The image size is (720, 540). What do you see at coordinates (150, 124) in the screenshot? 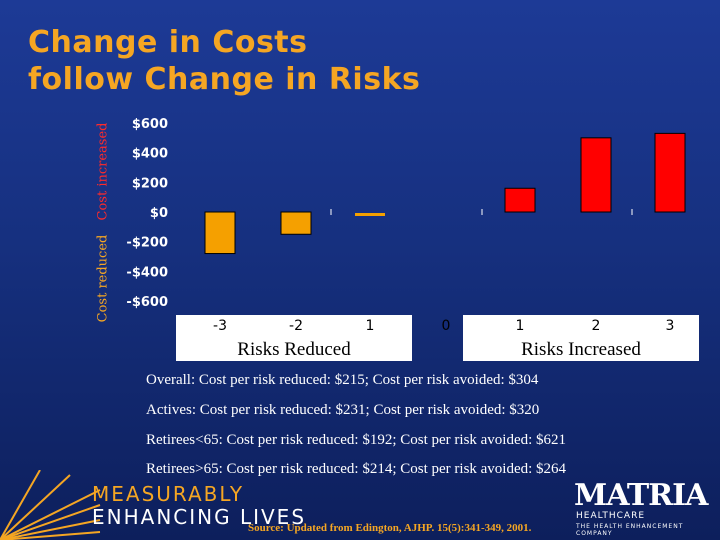
I see `y-tick-label: $600` at bounding box center [150, 124].